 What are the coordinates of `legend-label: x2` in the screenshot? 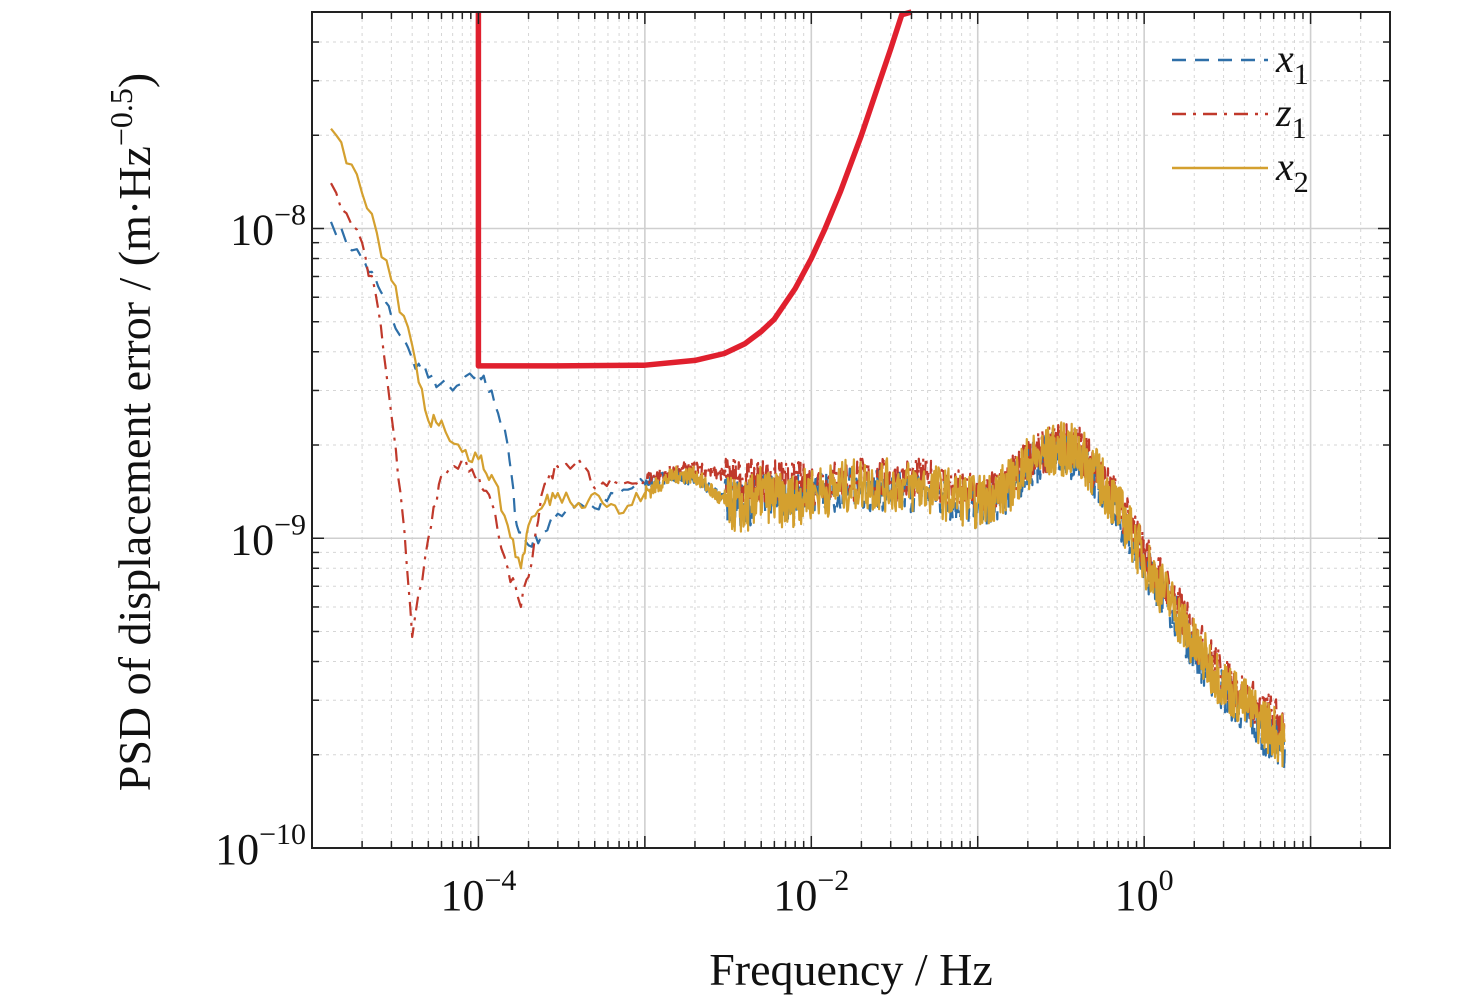 It's located at (1292, 171).